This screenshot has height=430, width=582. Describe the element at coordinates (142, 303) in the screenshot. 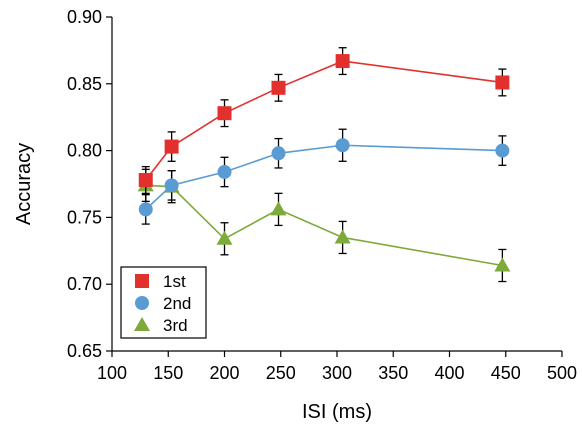

I see `legend-marker-2nd` at that location.